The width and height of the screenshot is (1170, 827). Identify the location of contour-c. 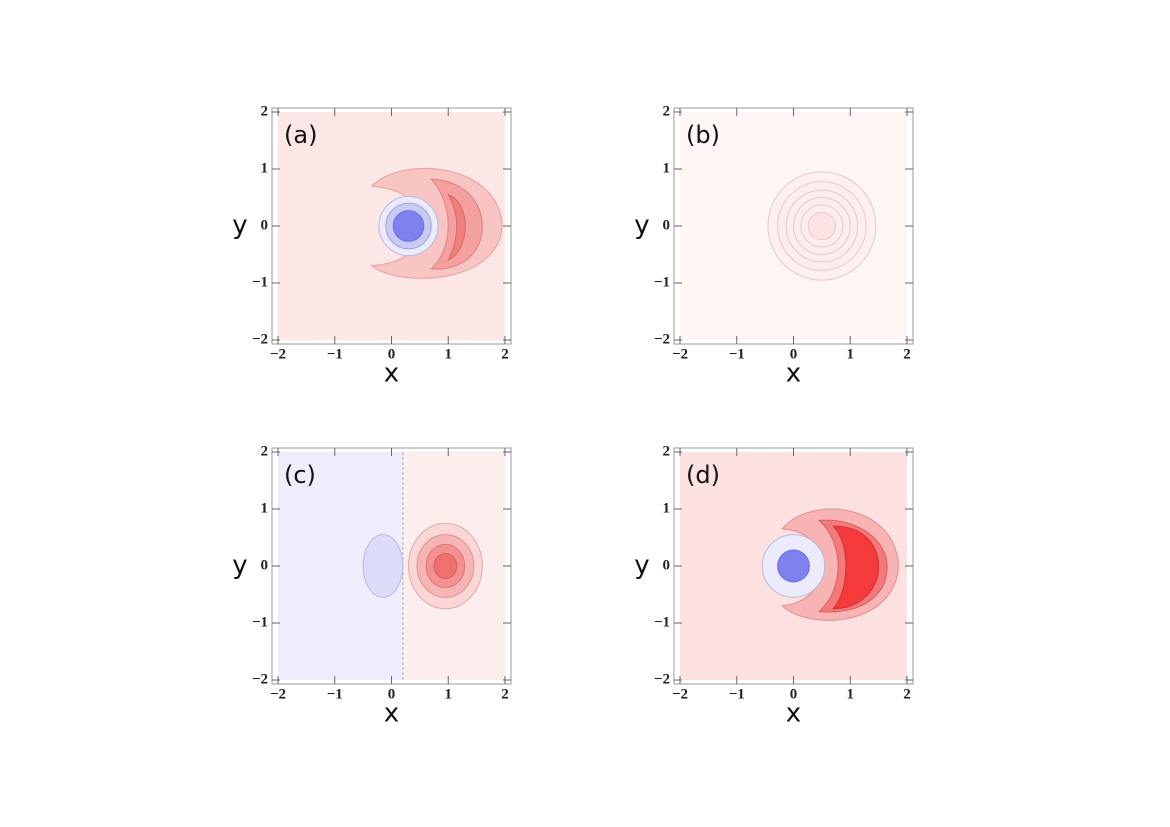
(391, 566).